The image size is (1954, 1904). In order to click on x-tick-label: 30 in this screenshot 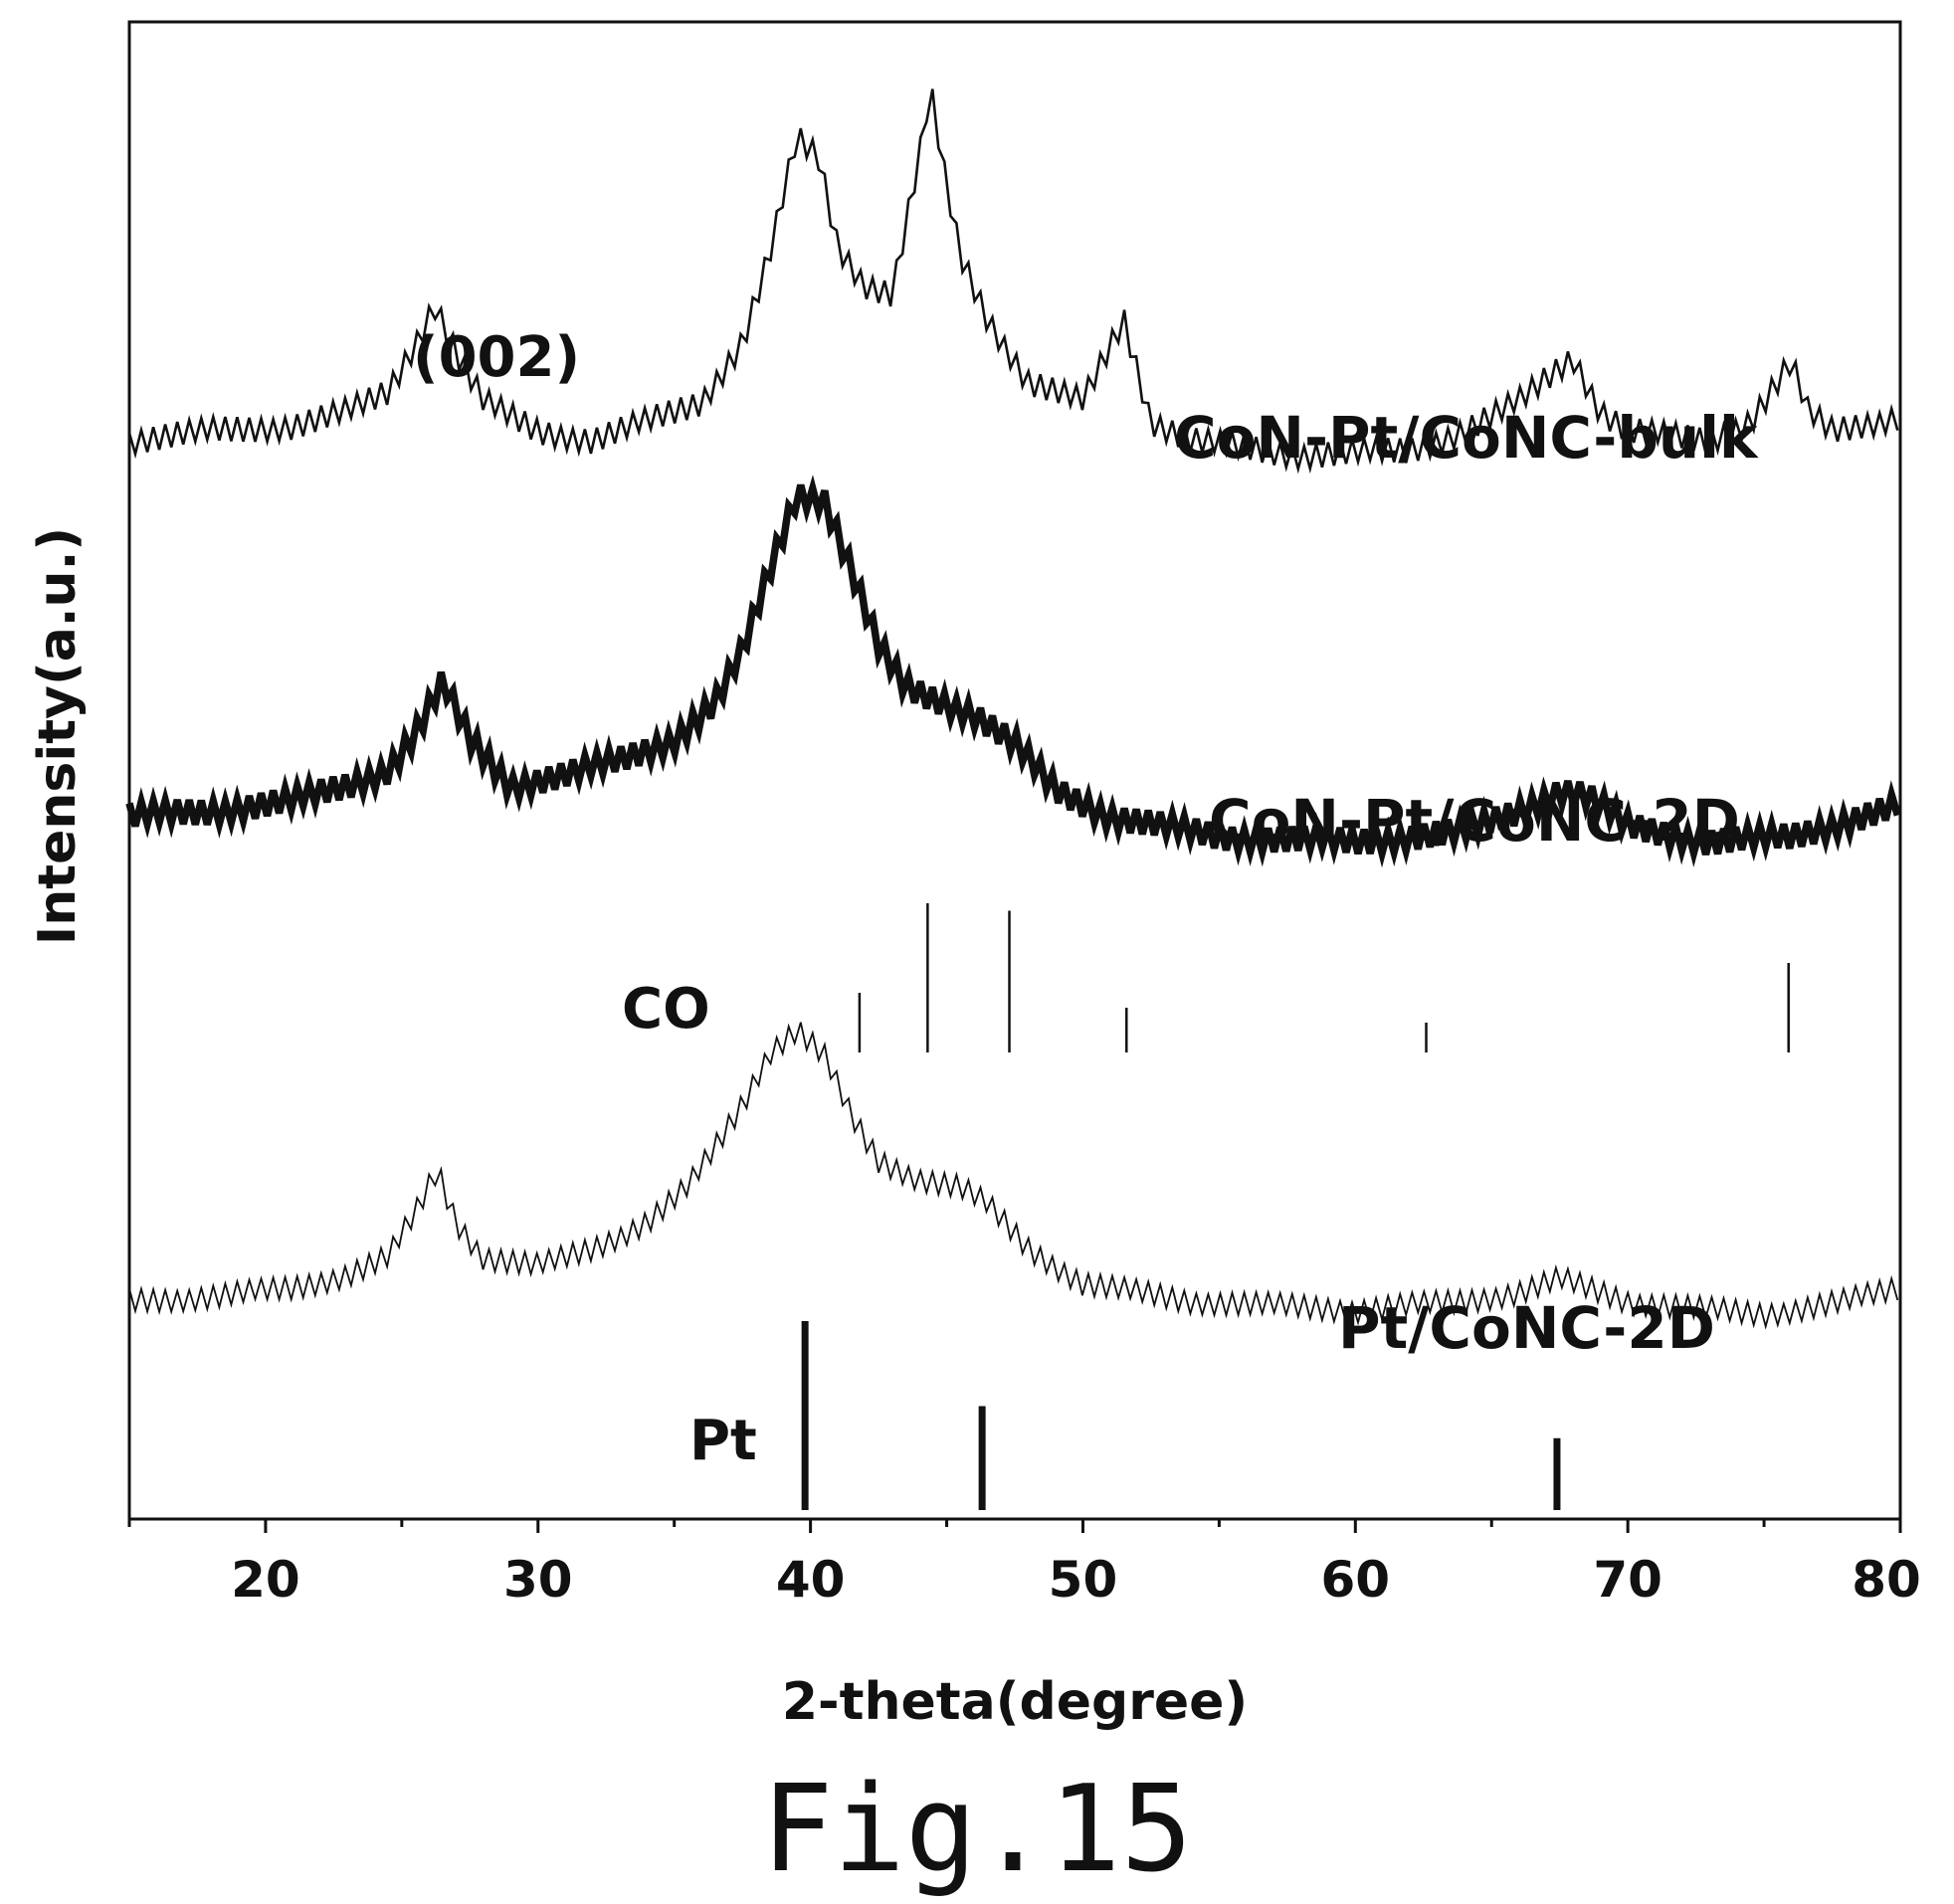, I will do `click(538, 1580)`.